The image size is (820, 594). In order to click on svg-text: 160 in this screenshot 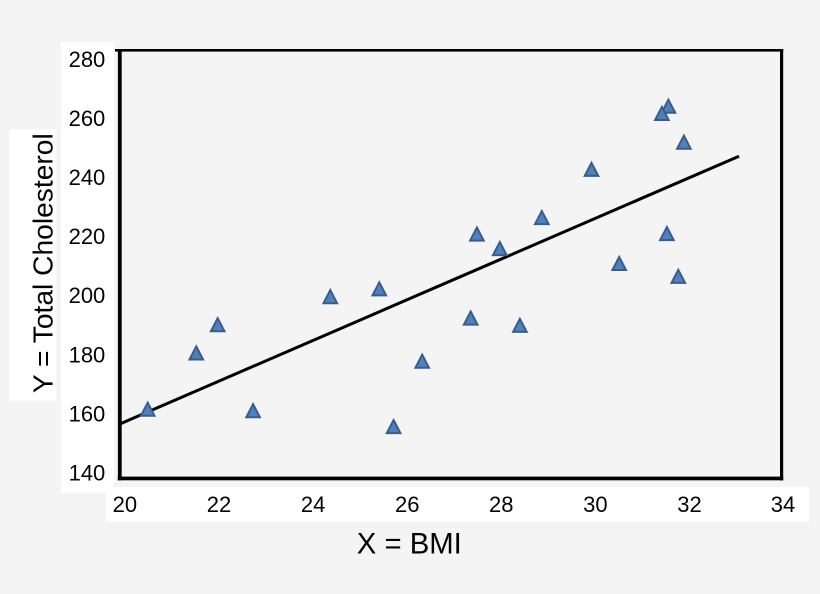, I will do `click(87, 413)`.